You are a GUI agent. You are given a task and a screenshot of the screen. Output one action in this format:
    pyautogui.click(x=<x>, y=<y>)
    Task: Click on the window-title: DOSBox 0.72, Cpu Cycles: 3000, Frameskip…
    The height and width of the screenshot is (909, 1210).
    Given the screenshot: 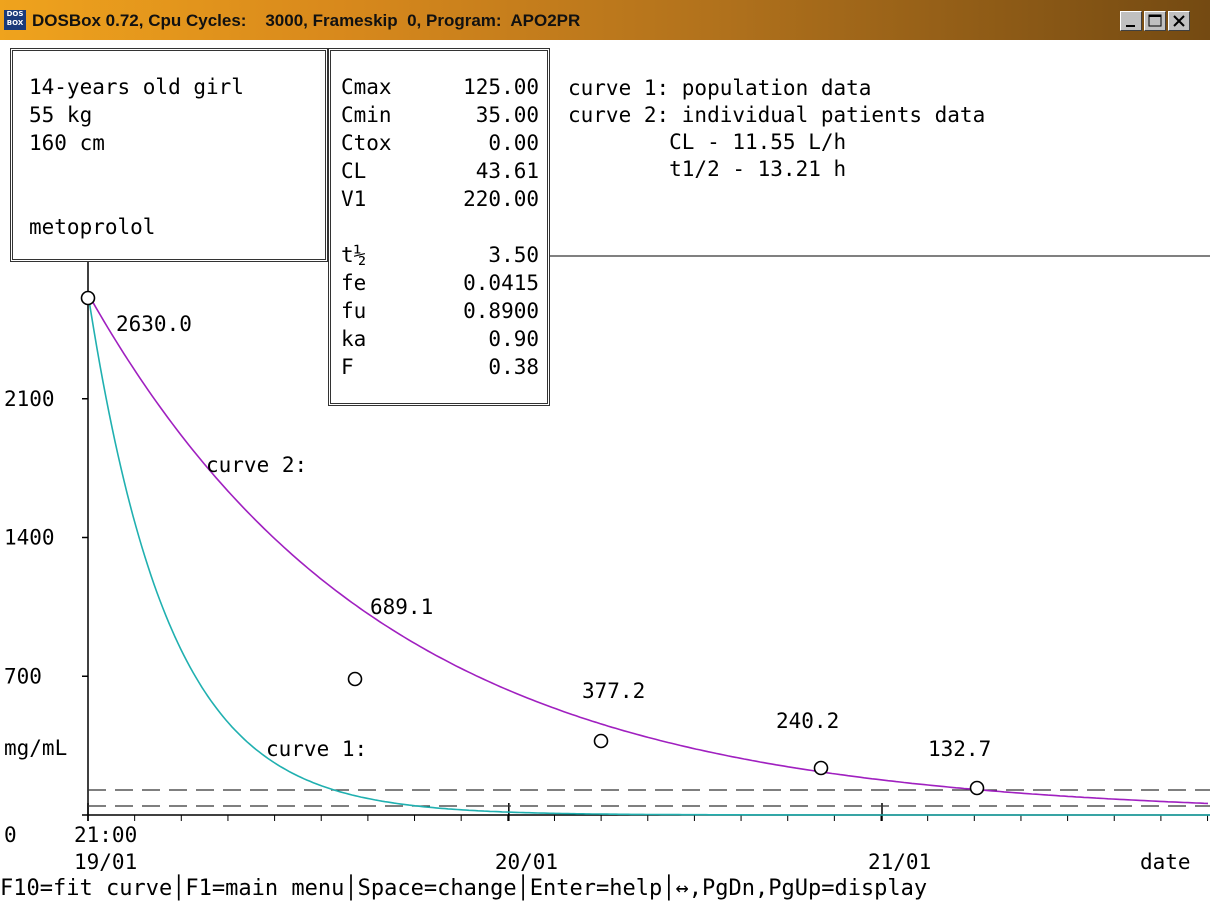 What is the action you would take?
    pyautogui.click(x=306, y=20)
    